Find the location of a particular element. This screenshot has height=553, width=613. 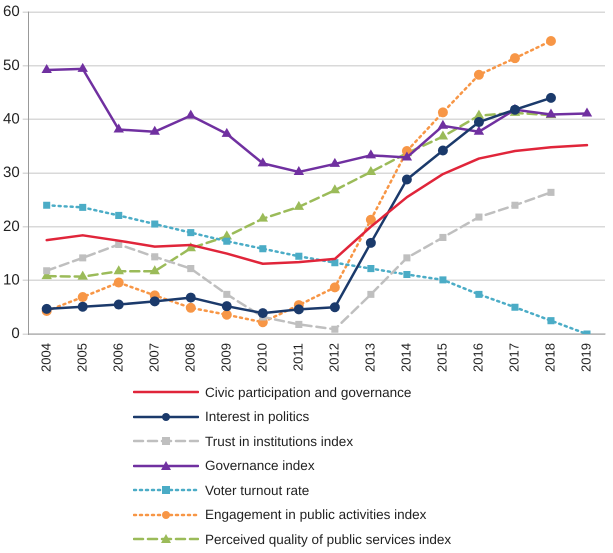

x-tick-label: 2007 is located at coordinates (154, 357).